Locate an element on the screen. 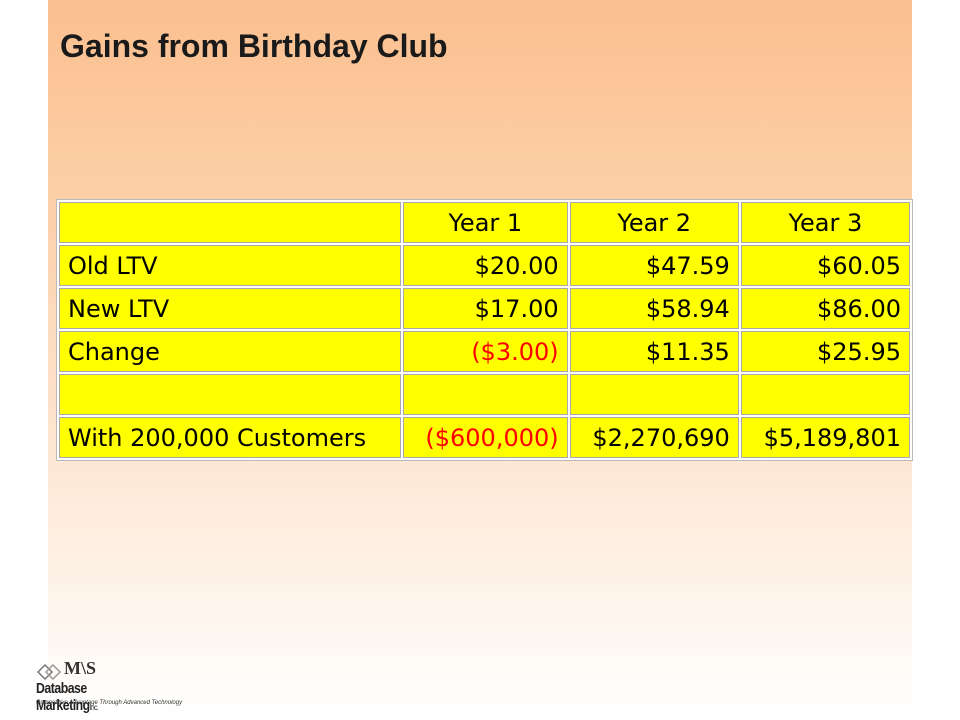 The image size is (960, 720). row-label: With 200,000 Customers is located at coordinates (230, 437).